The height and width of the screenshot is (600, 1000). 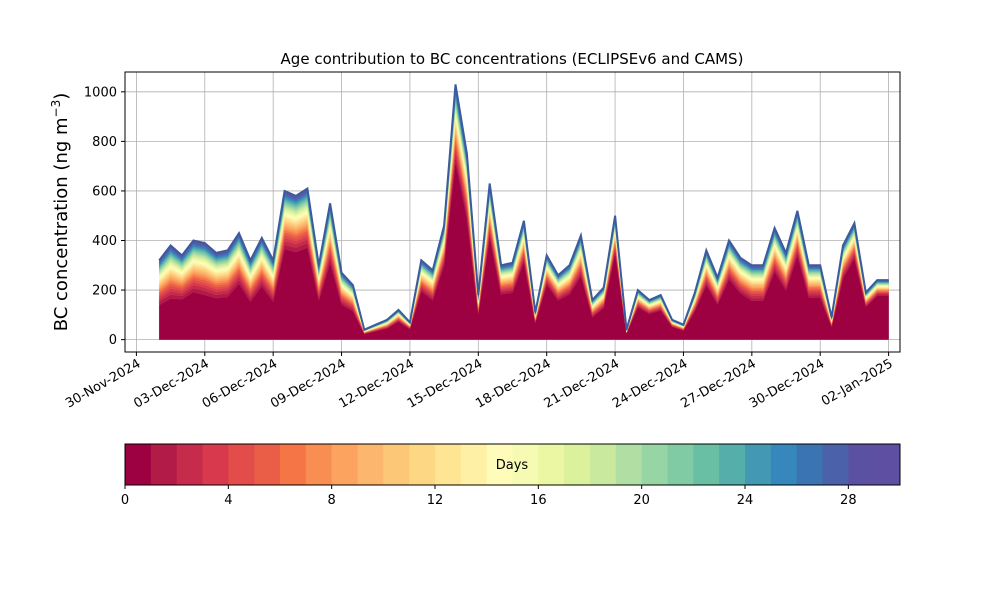 What do you see at coordinates (125, 500) in the screenshot?
I see `colorbar-tick-label: 0` at bounding box center [125, 500].